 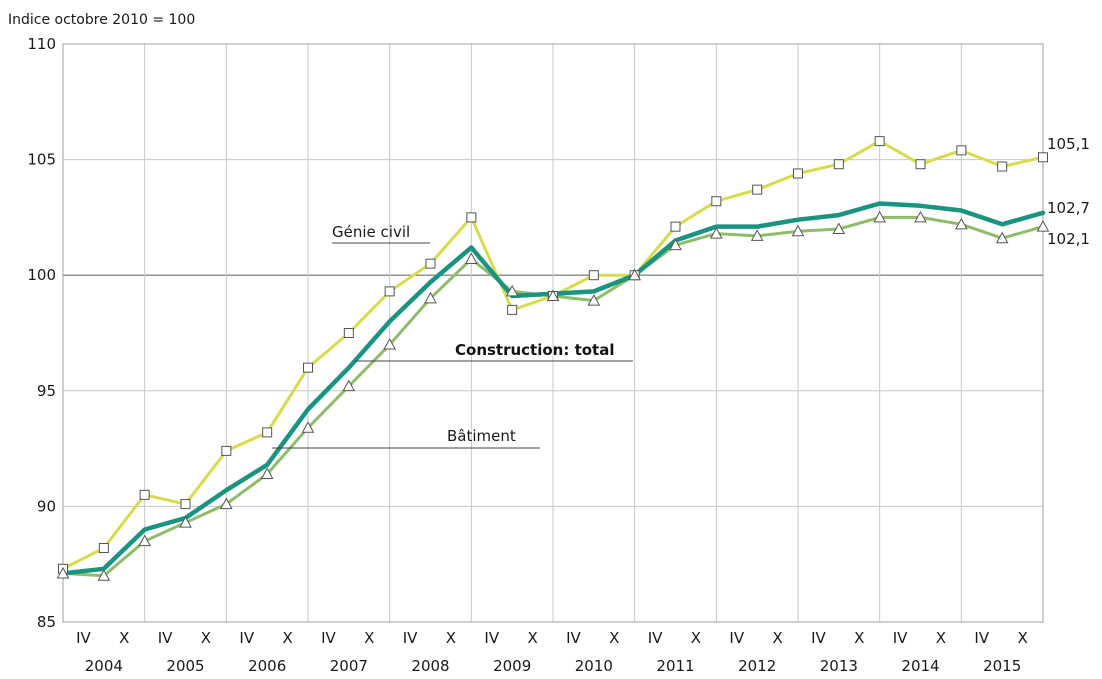 I want to click on x-year-label: 2011, so click(x=675, y=666).